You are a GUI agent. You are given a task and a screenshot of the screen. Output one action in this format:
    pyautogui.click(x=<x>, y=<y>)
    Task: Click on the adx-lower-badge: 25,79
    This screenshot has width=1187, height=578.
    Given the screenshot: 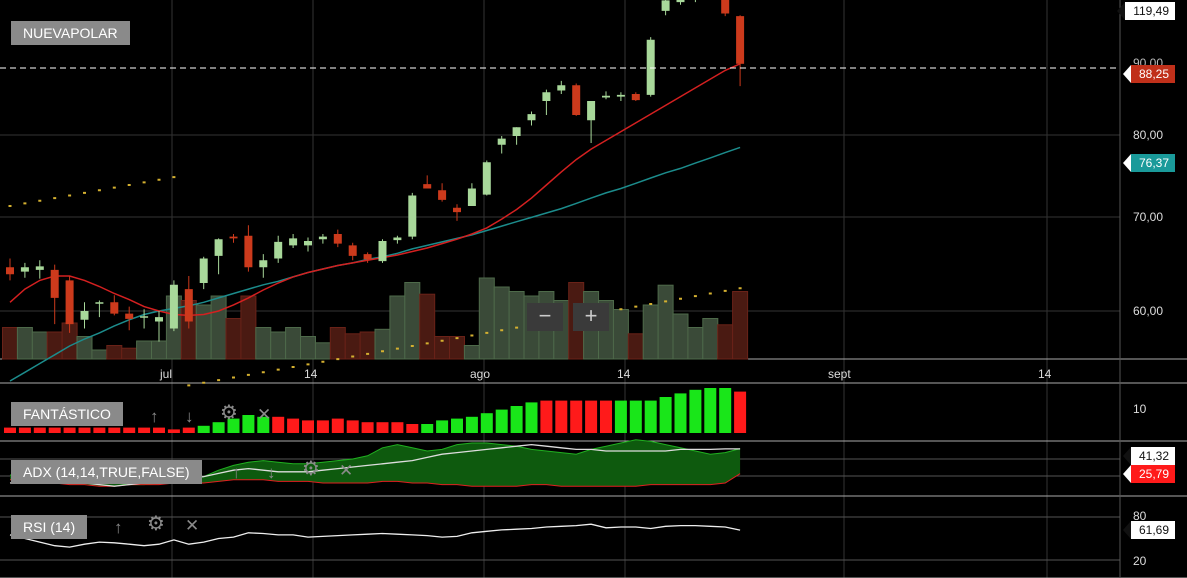 What is the action you would take?
    pyautogui.click(x=1148, y=474)
    